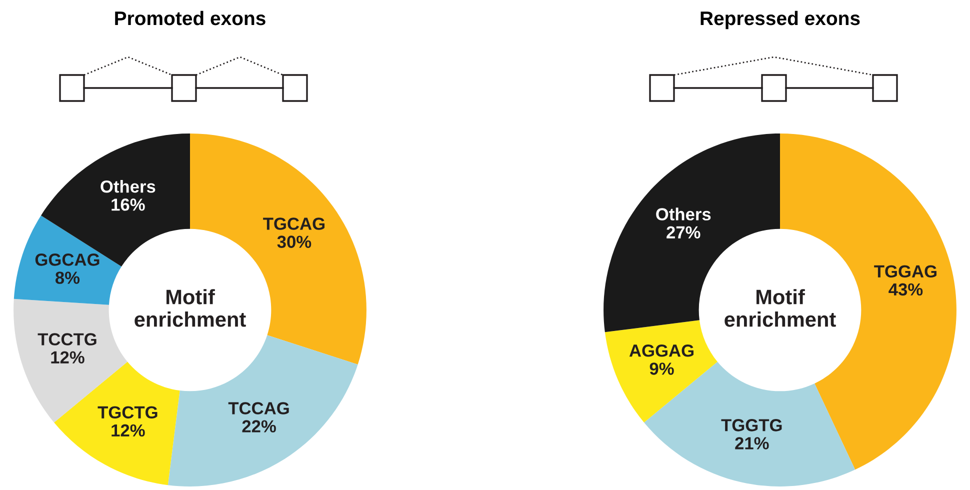 This screenshot has height=490, width=970. What do you see at coordinates (258, 408) in the screenshot?
I see `slice-label: TCCAG` at bounding box center [258, 408].